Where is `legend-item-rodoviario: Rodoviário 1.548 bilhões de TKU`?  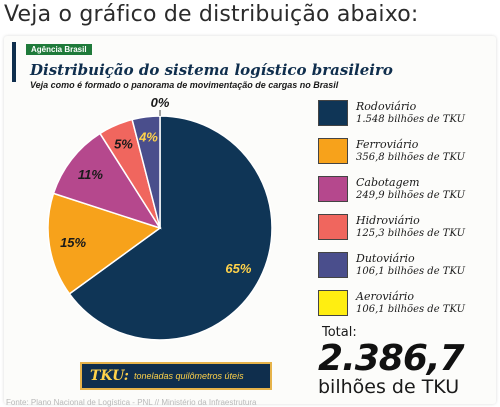 legend-item-rodoviario: Rodoviário 1.548 bilhões de TKU is located at coordinates (407, 115).